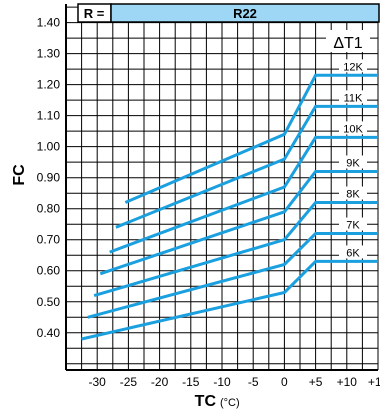 Image resolution: width=380 pixels, height=414 pixels. Describe the element at coordinates (49, 116) in the screenshot. I see `y-tick-label: 1.10` at that location.